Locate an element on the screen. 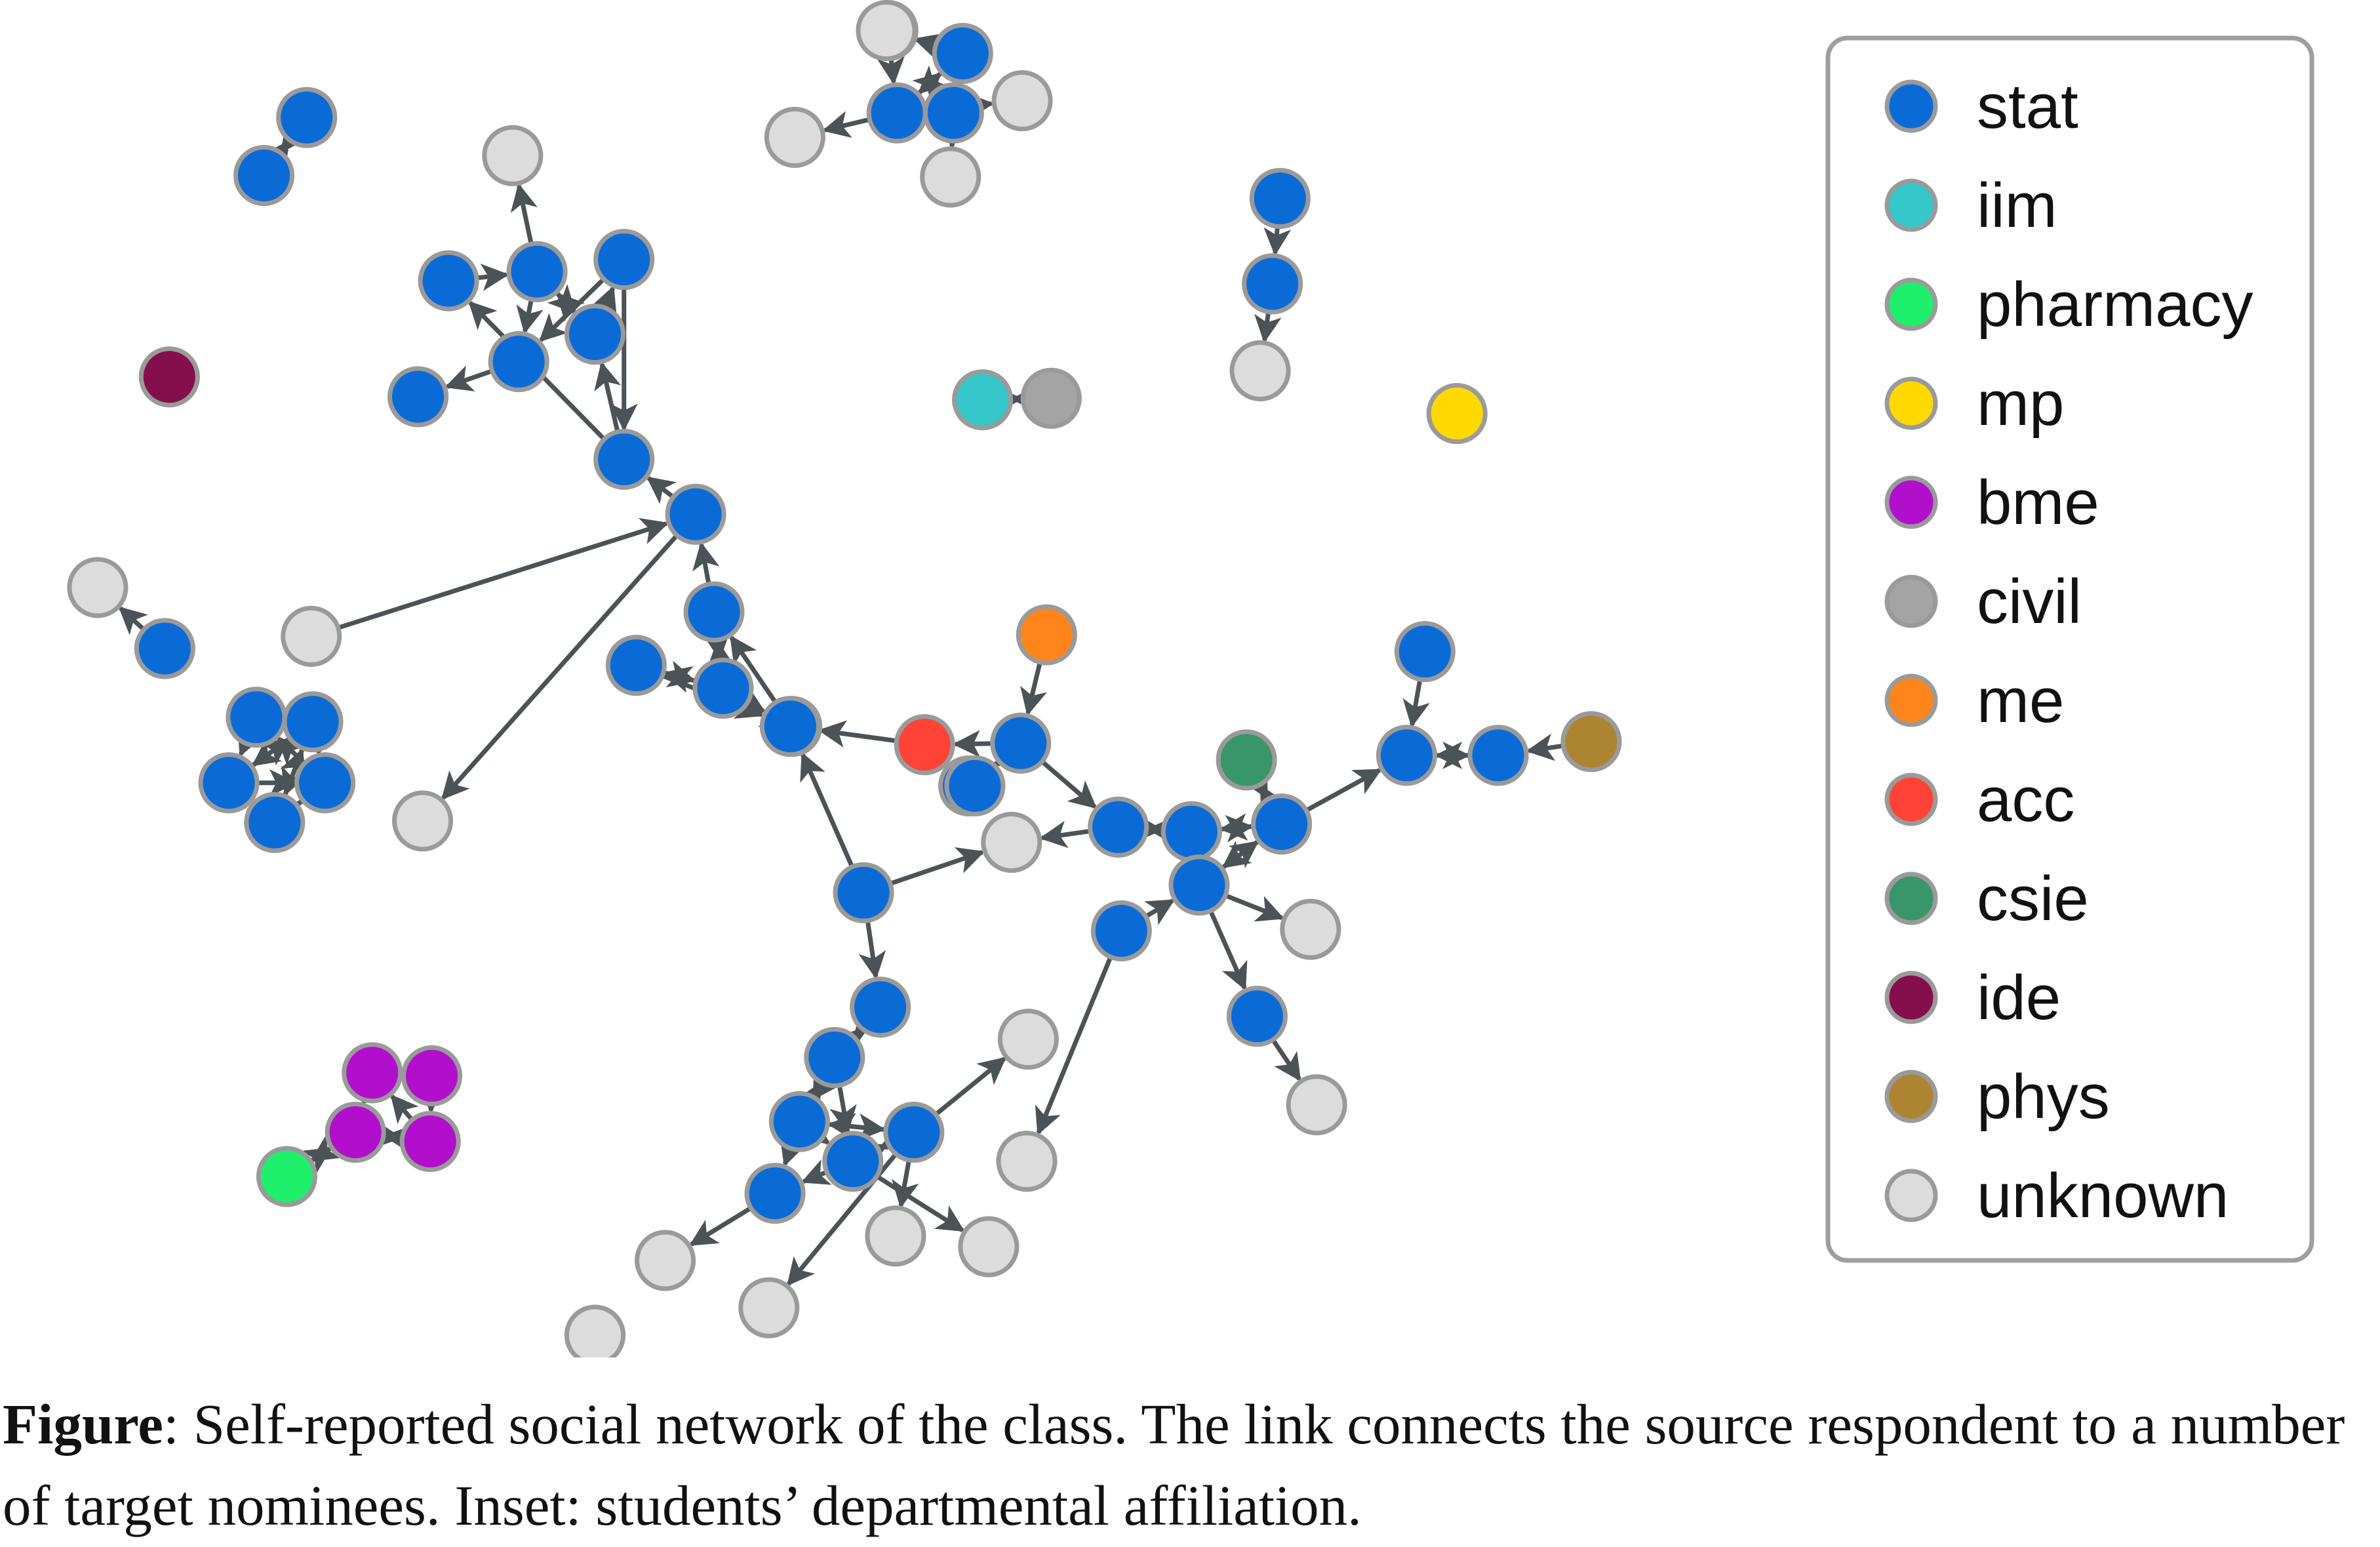 The height and width of the screenshot is (1547, 2380). edge-m5-m10 is located at coordinates (793, 1151).